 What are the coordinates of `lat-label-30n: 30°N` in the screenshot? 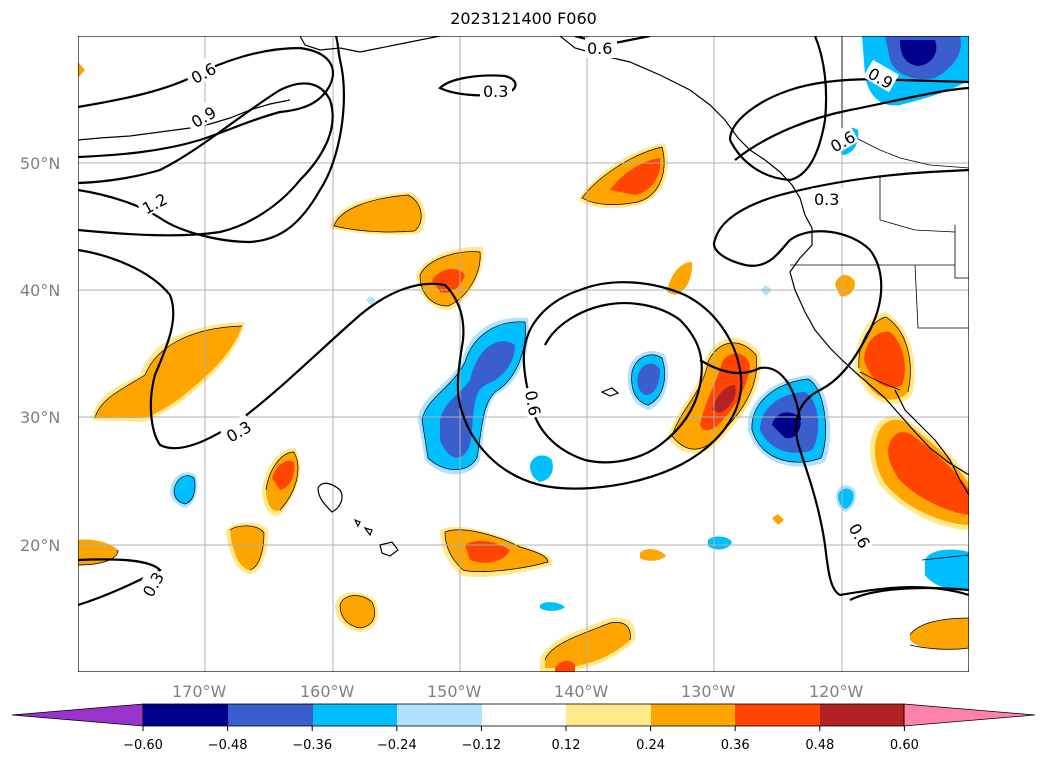 It's located at (40, 417).